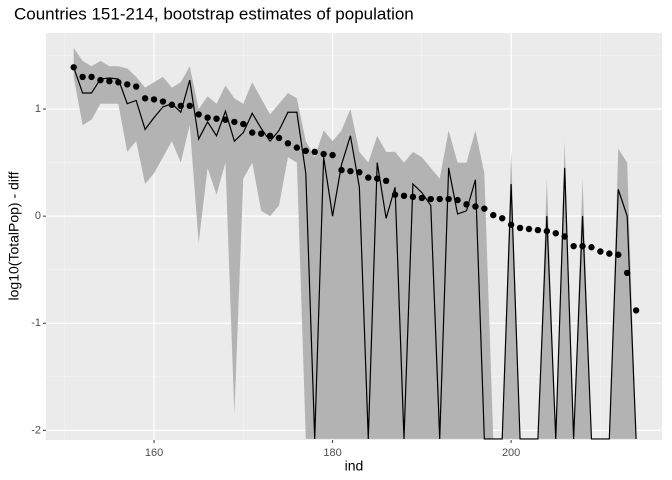  What do you see at coordinates (354, 466) in the screenshot?
I see `x-axis-title: ind` at bounding box center [354, 466].